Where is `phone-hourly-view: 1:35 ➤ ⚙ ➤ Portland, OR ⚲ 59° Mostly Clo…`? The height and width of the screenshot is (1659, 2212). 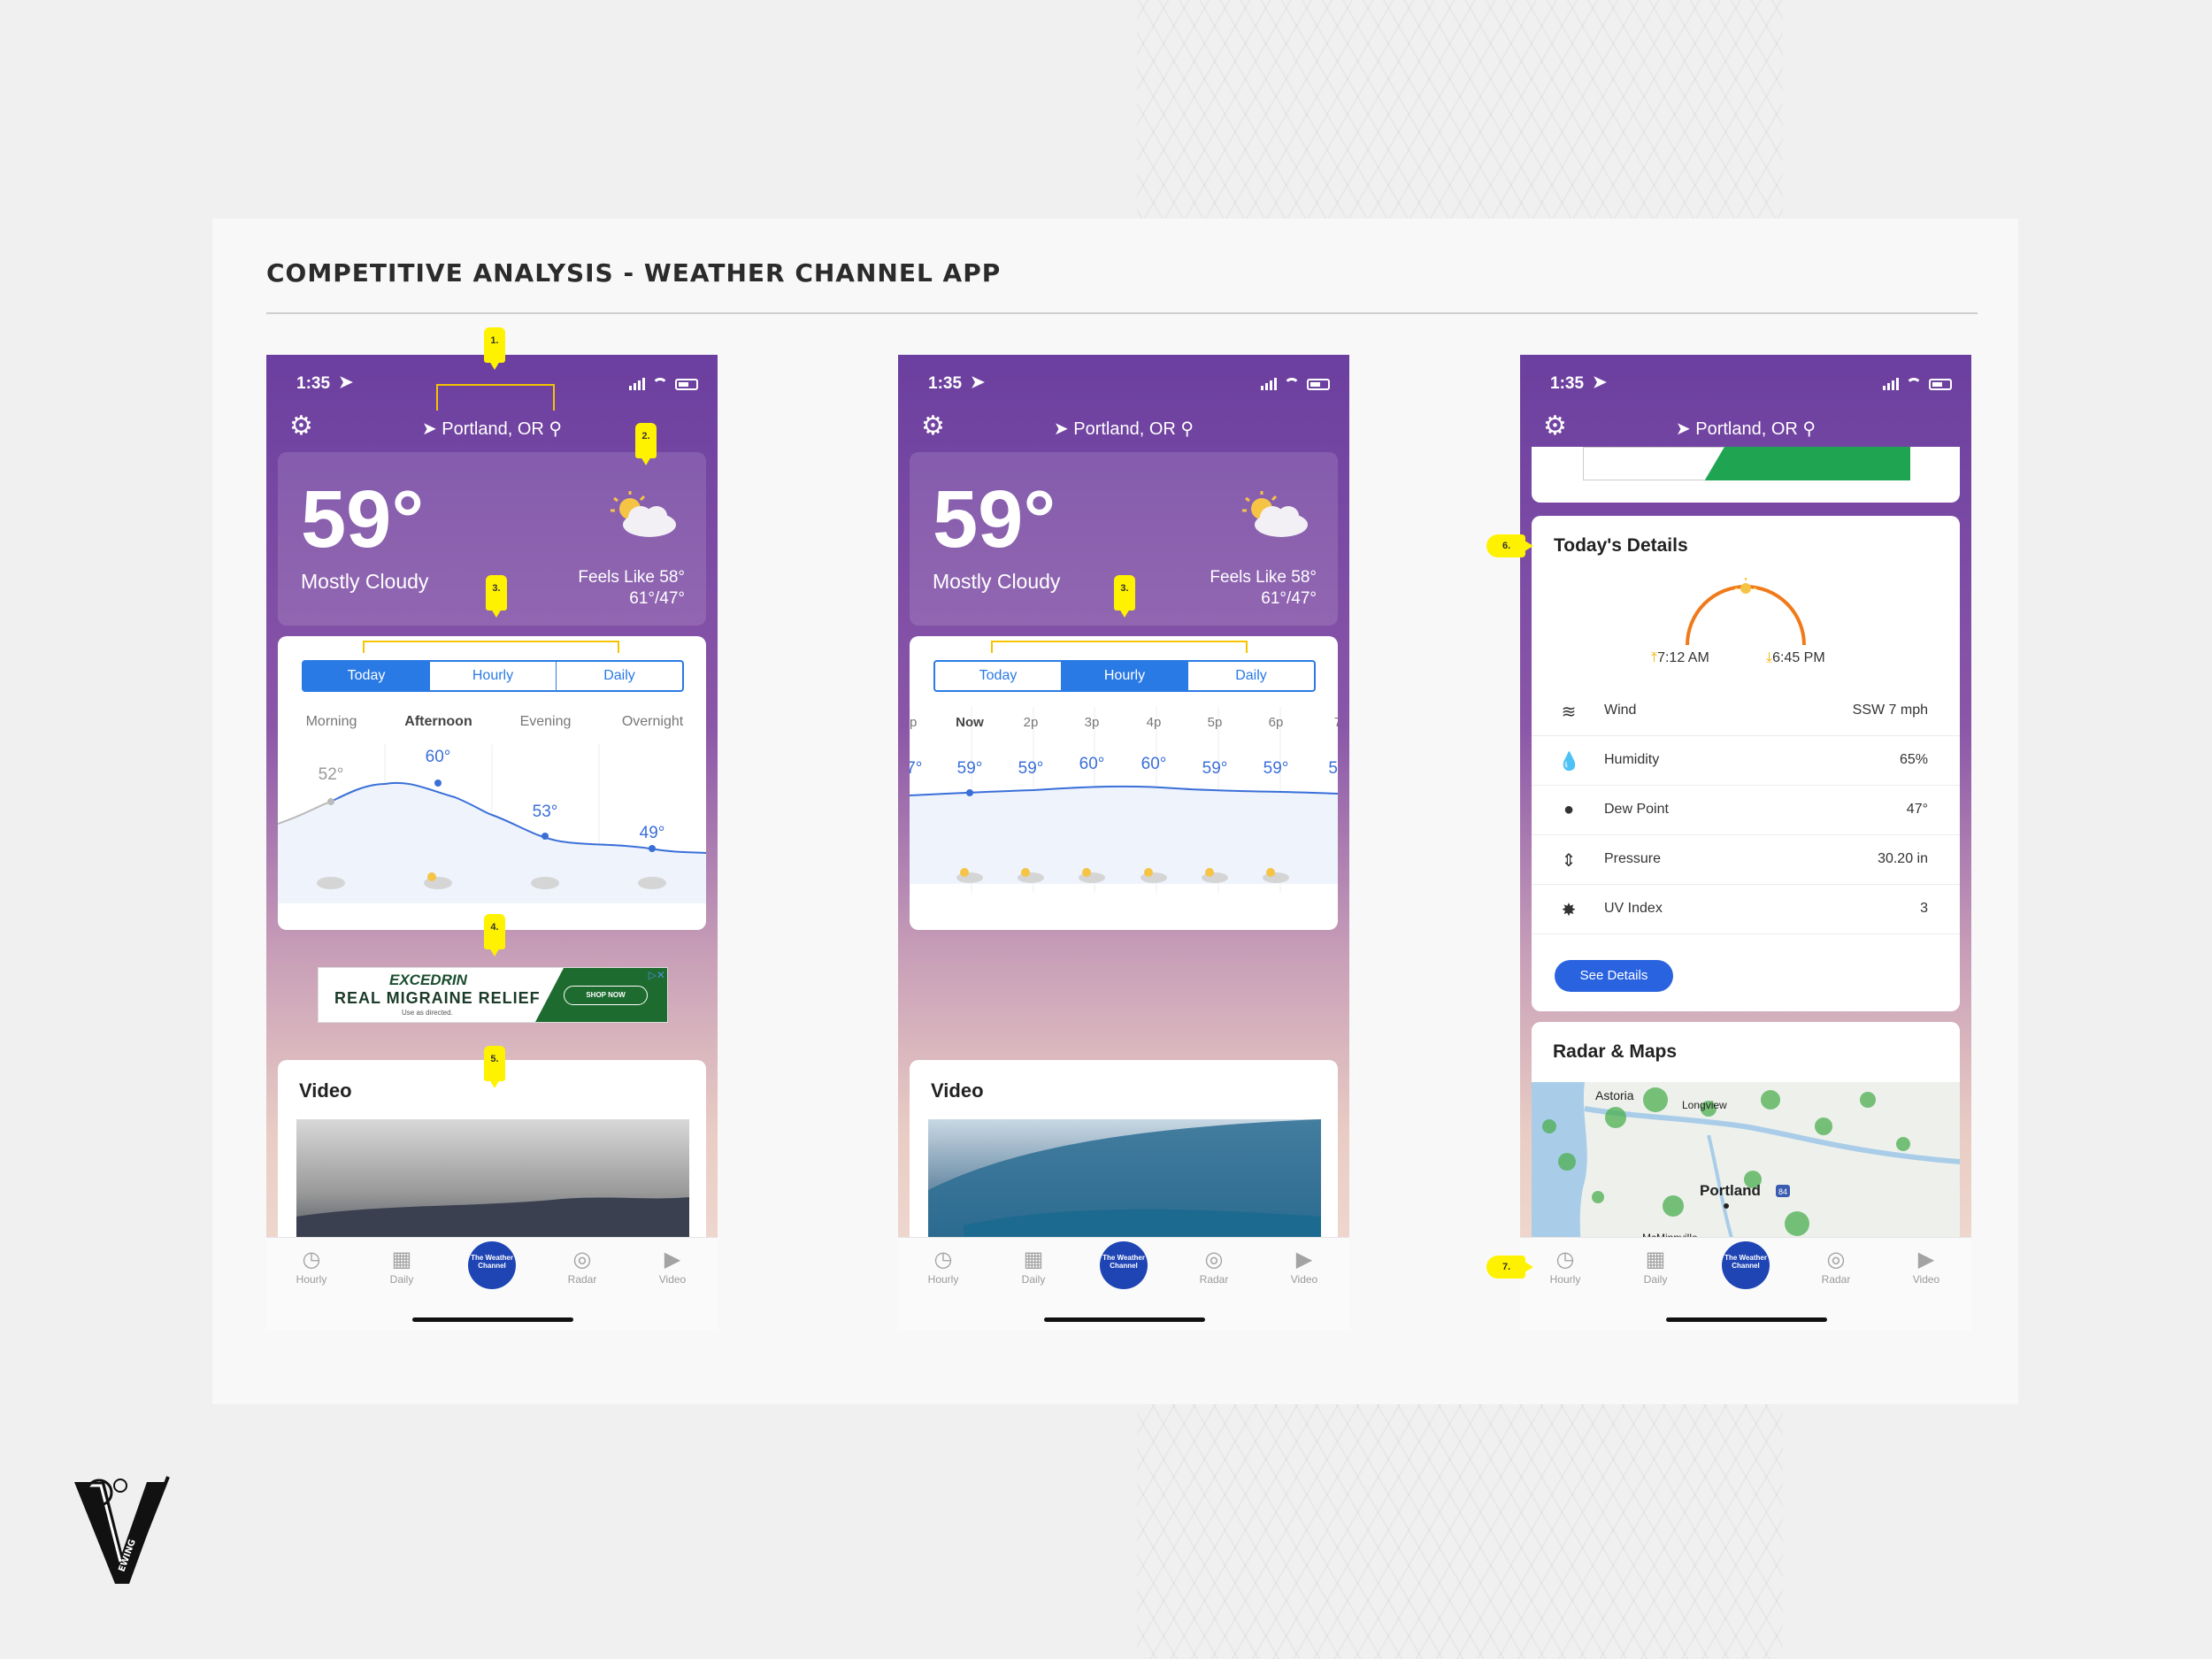
phone-hourly-view: 1:35 ➤ ⚙ ➤ Portland, OR ⚲ 59° Mostly Clo… is located at coordinates (1124, 843).